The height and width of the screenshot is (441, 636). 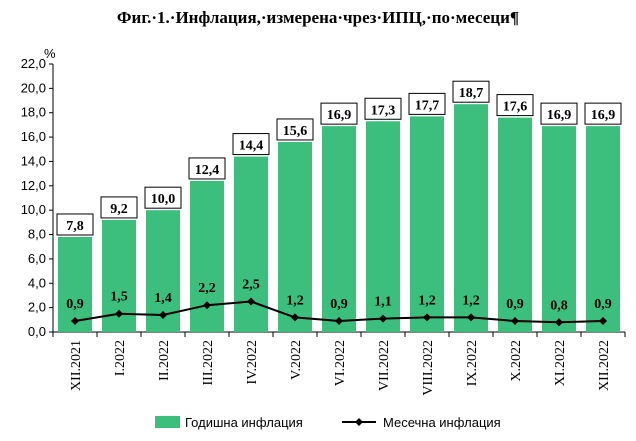 What do you see at coordinates (604, 365) in the screenshot?
I see `category-label: XII.2022` at bounding box center [604, 365].